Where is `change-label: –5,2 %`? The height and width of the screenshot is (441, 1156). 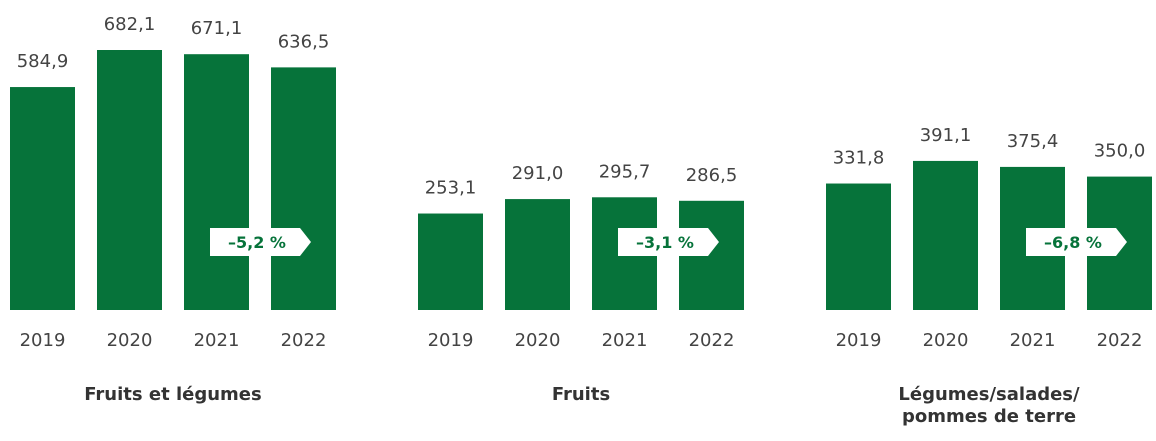 change-label: –5,2 % is located at coordinates (257, 242).